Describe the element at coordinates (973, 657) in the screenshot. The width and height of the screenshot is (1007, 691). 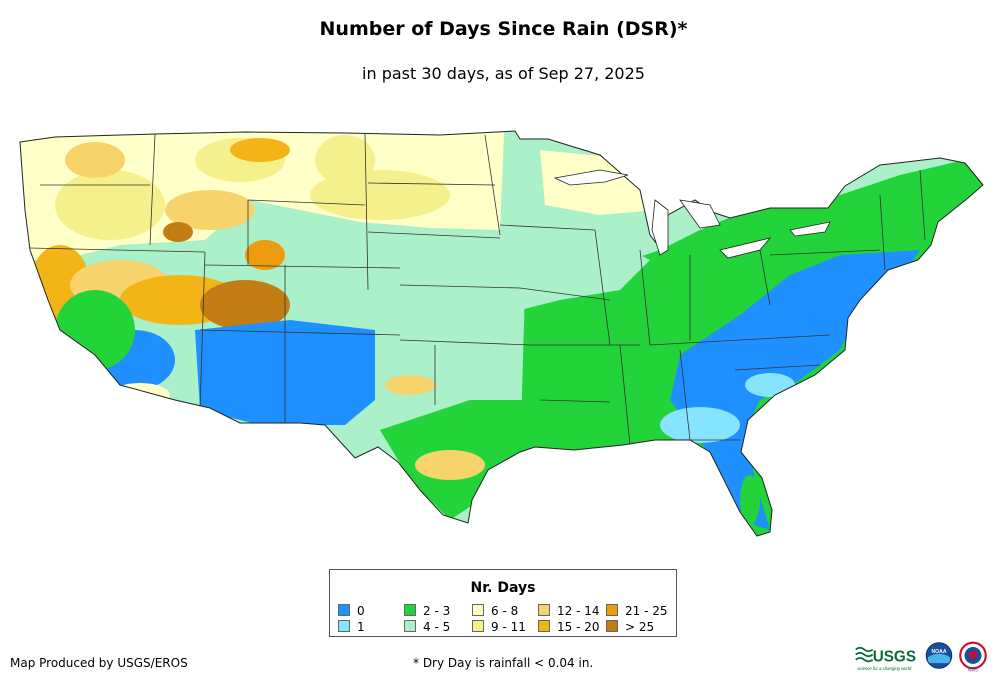
I see `nws-logo: NWS` at that location.